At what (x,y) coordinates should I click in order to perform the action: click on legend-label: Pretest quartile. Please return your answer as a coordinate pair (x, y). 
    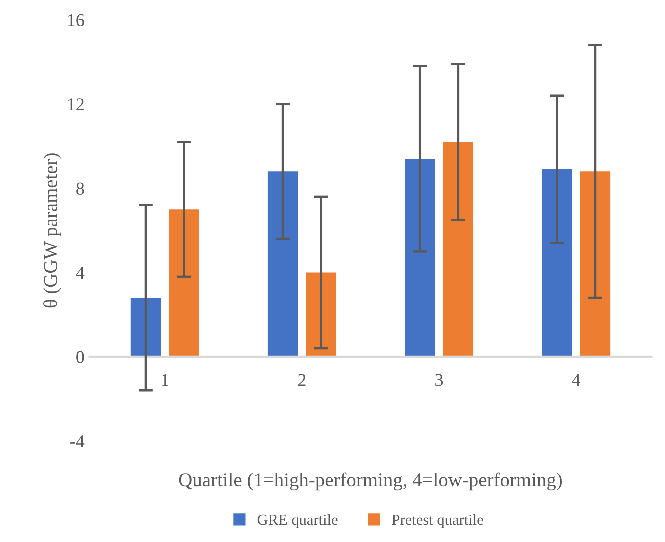
    Looking at the image, I should click on (438, 521).